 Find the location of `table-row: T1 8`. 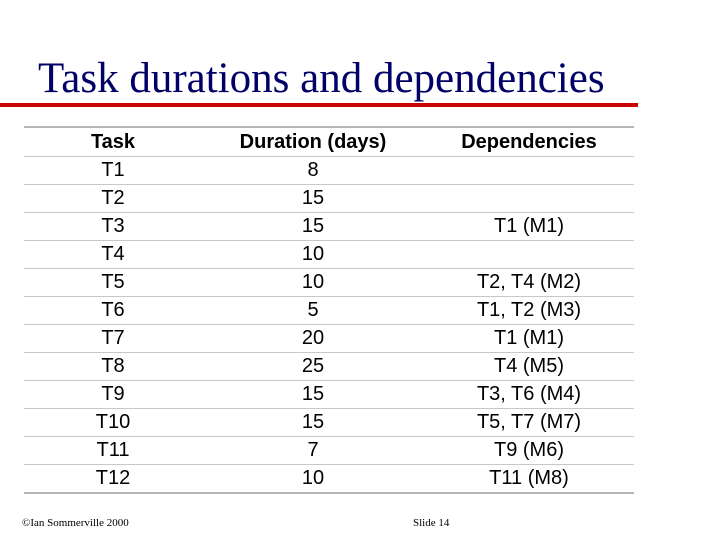

table-row: T1 8 is located at coordinates (329, 170).